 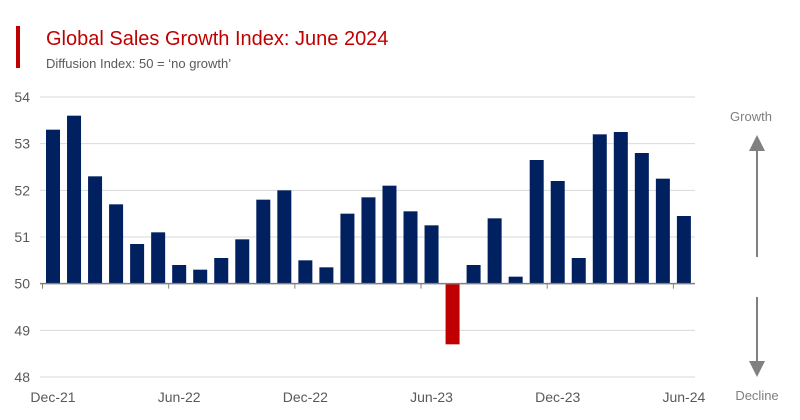 What do you see at coordinates (756, 395) in the screenshot?
I see `decline-label: Decline` at bounding box center [756, 395].